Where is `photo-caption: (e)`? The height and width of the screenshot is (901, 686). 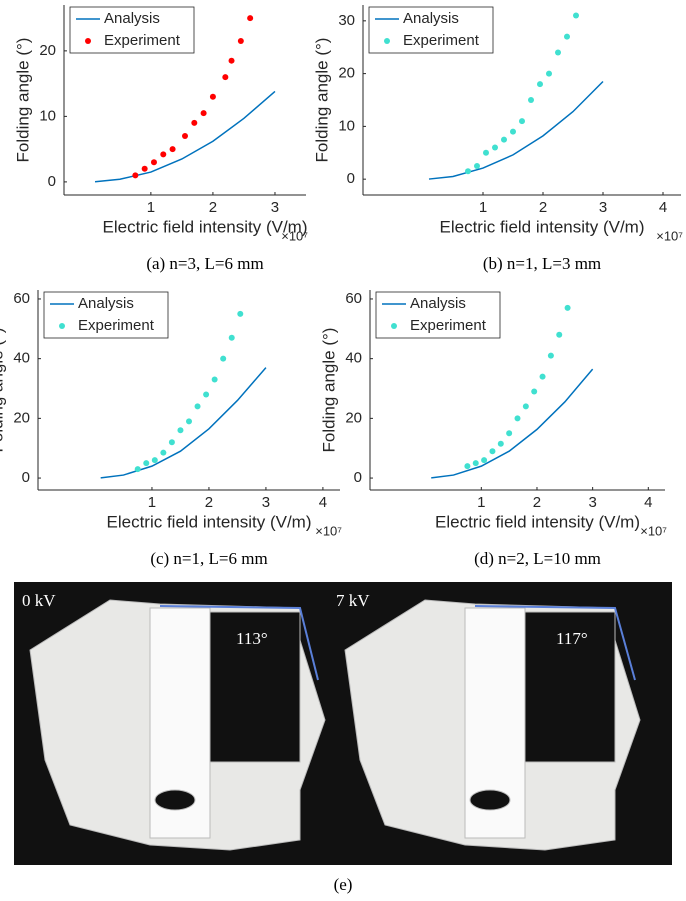 photo-caption: (e) is located at coordinates (343, 884).